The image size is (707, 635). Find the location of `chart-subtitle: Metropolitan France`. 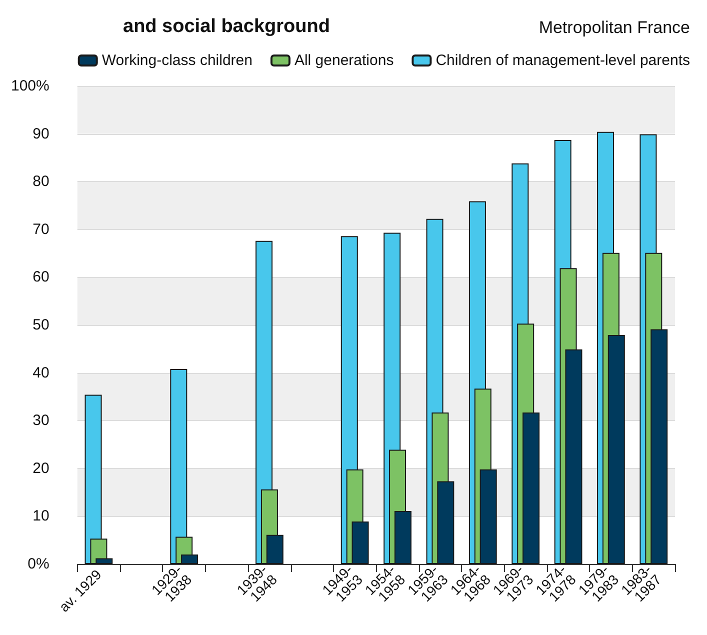

chart-subtitle: Metropolitan France is located at coordinates (614, 27).